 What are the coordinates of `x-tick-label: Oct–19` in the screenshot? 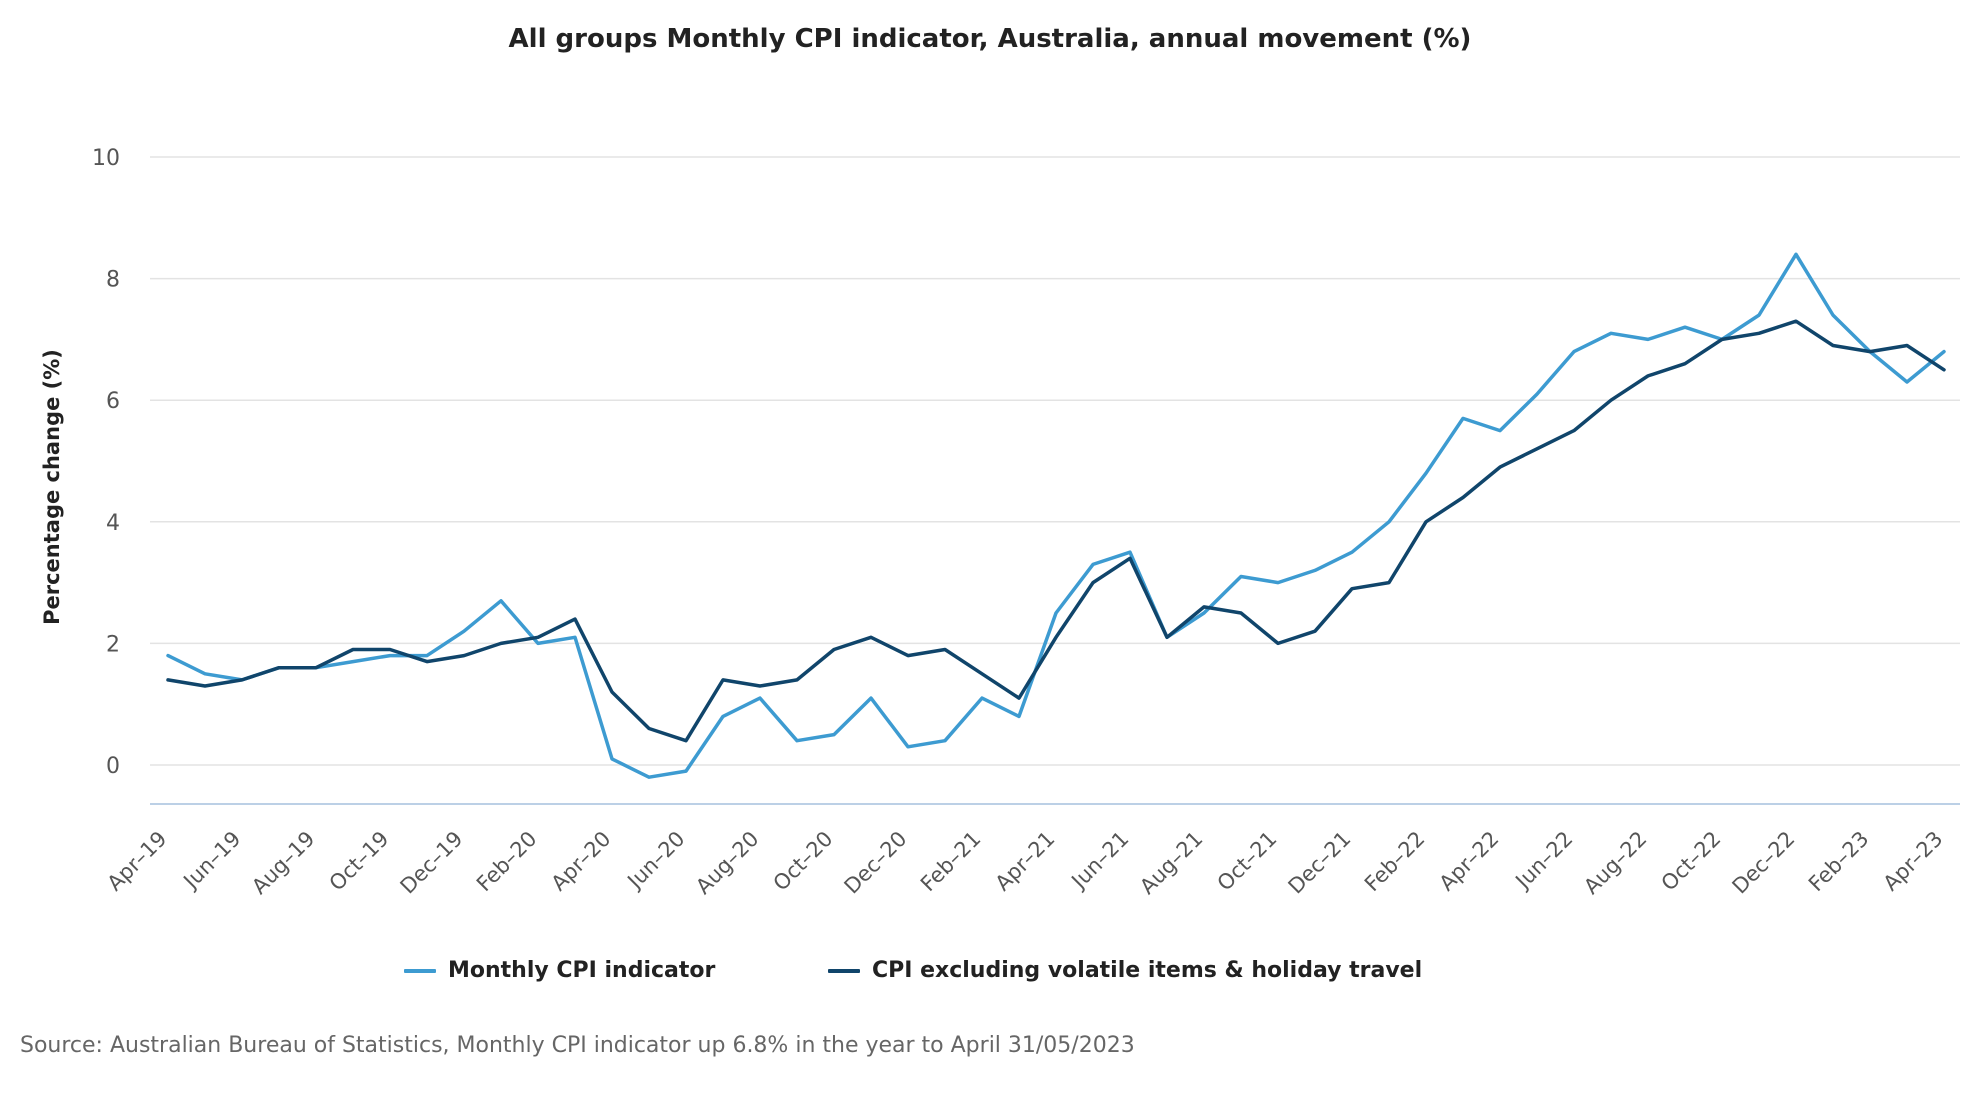 It's located at (359, 861).